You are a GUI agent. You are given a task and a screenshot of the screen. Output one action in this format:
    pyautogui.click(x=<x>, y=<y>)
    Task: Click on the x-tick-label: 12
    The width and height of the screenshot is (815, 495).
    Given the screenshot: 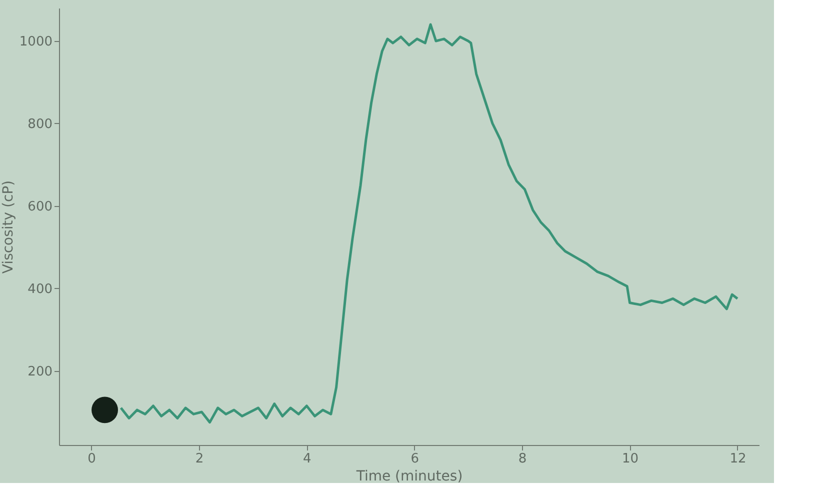 What is the action you would take?
    pyautogui.click(x=738, y=459)
    